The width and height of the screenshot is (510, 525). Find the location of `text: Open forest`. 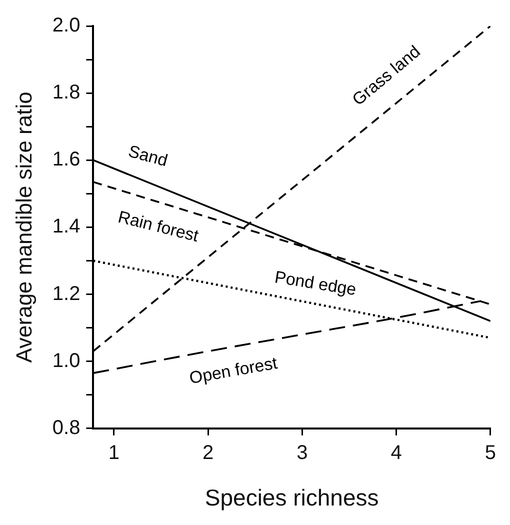

text: Open forest is located at coordinates (233, 370).